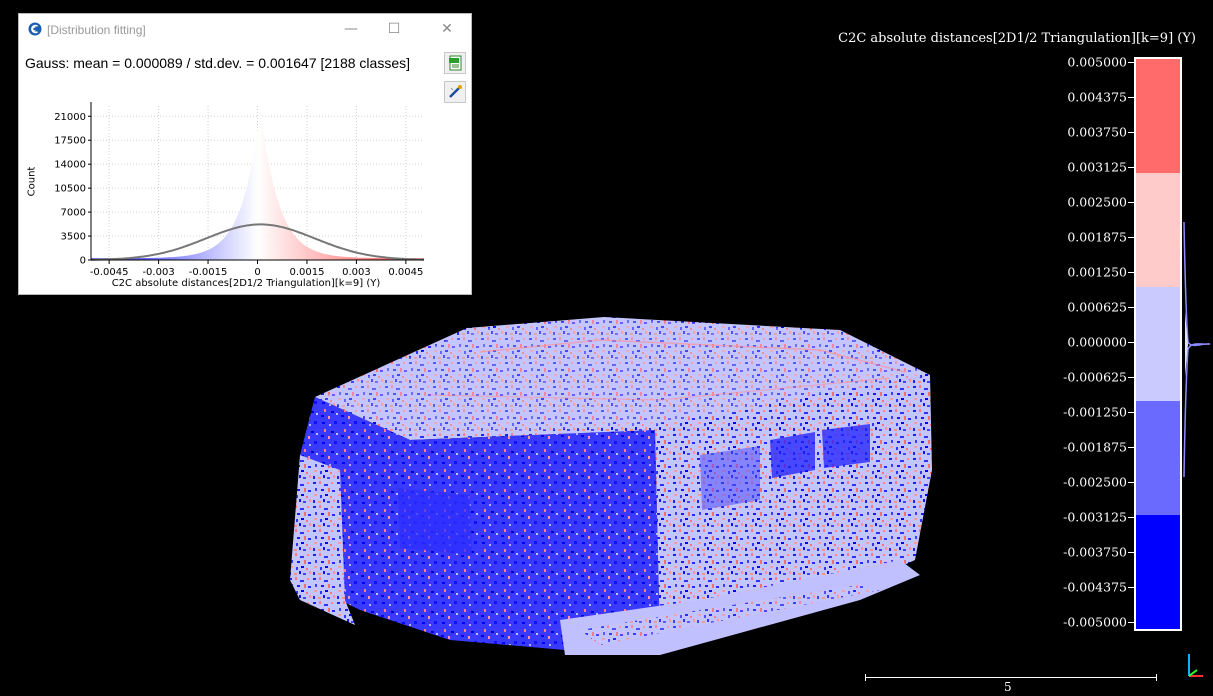  What do you see at coordinates (1095, 552) in the screenshot?
I see `color-scale-tick-label: -0.003750` at bounding box center [1095, 552].